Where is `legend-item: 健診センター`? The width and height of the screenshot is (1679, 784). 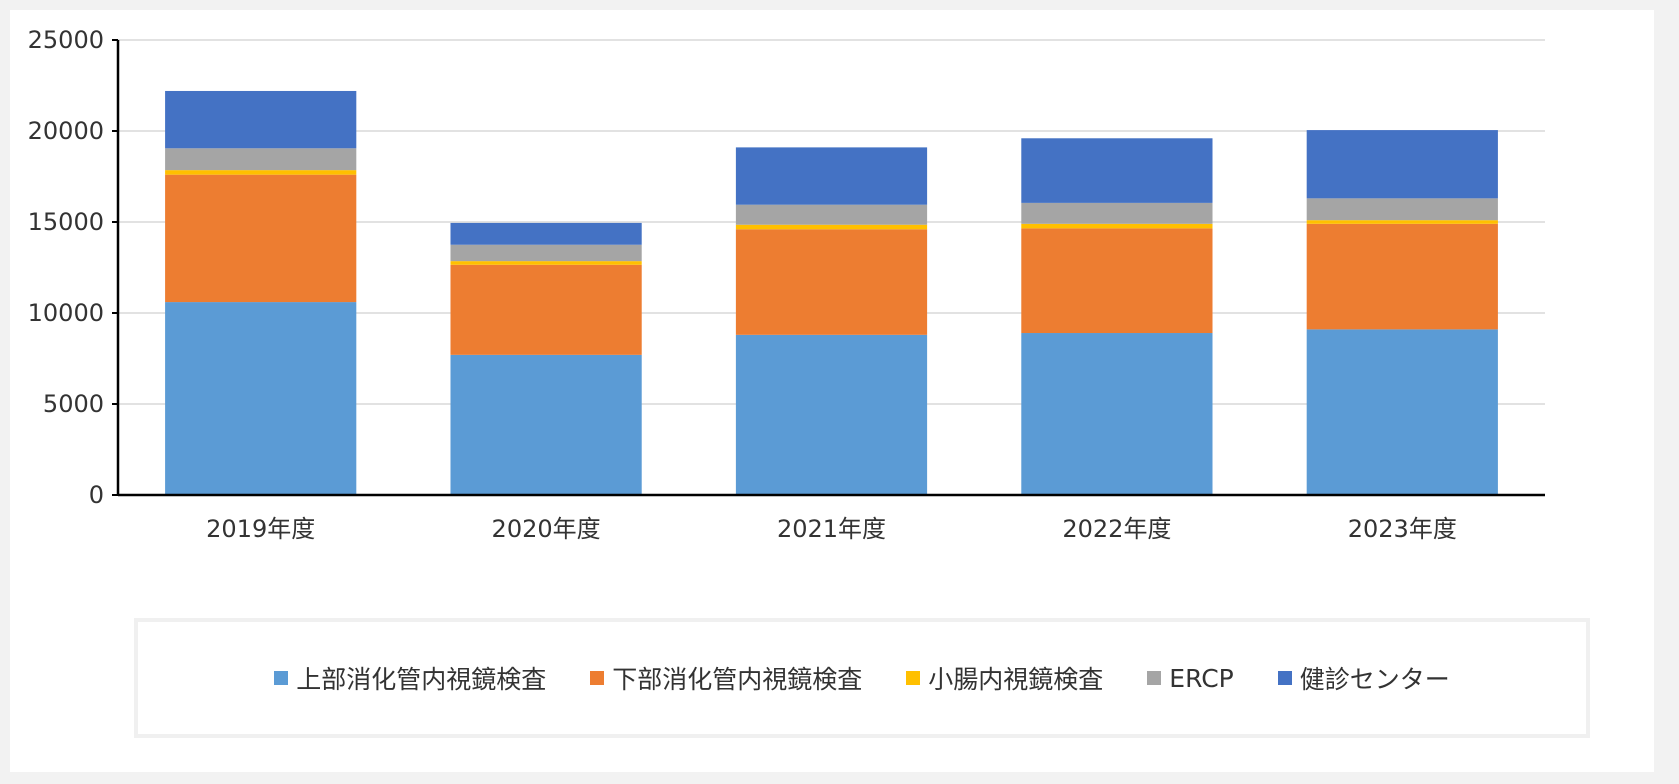
legend-item: 健診センター is located at coordinates (1363, 678).